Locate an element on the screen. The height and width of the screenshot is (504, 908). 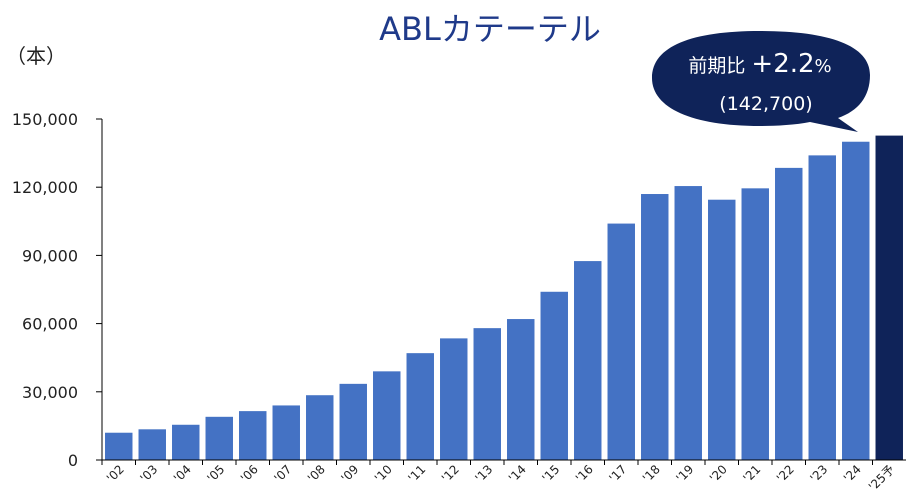
x-tick-label: '06 is located at coordinates (249, 473).